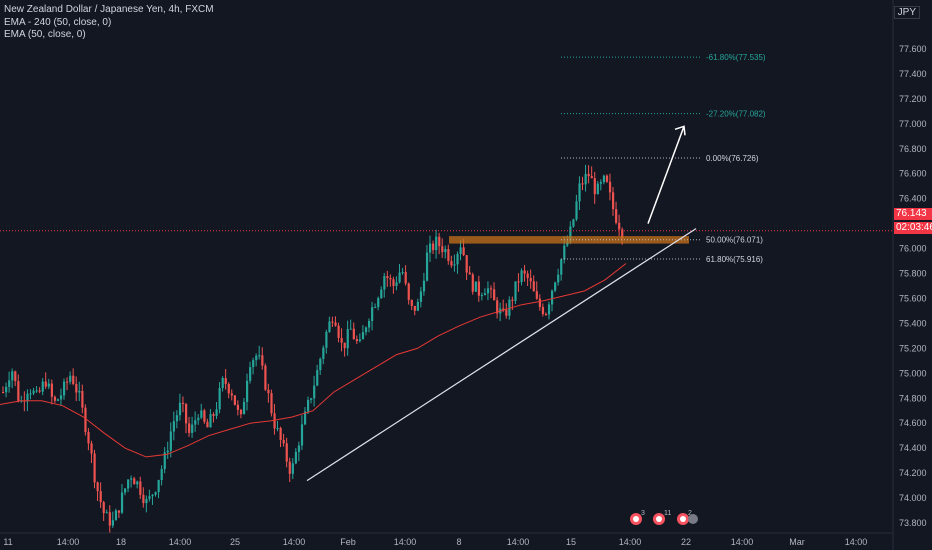 The image size is (932, 550). I want to click on economic-event-icon, so click(693, 519).